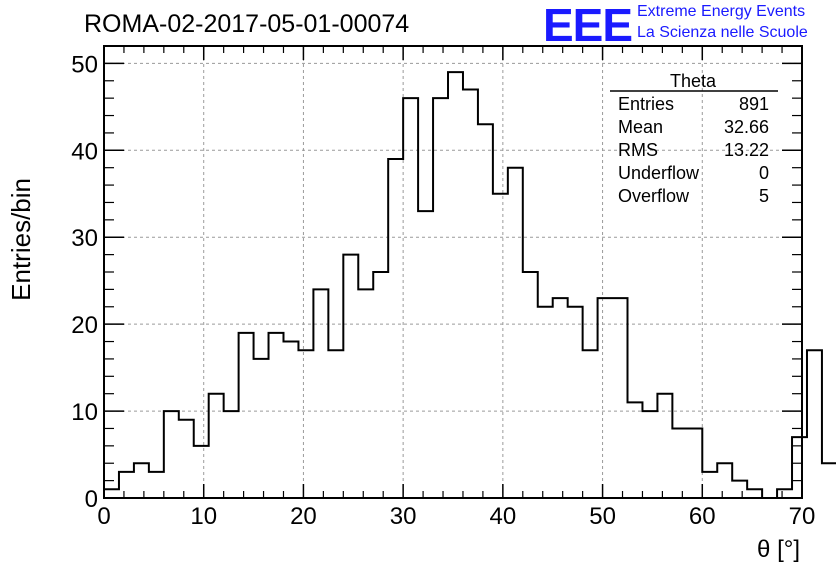 The height and width of the screenshot is (572, 836). Describe the element at coordinates (721, 11) in the screenshot. I see `logo-subtitle-line1: Extreme Energy Events` at that location.